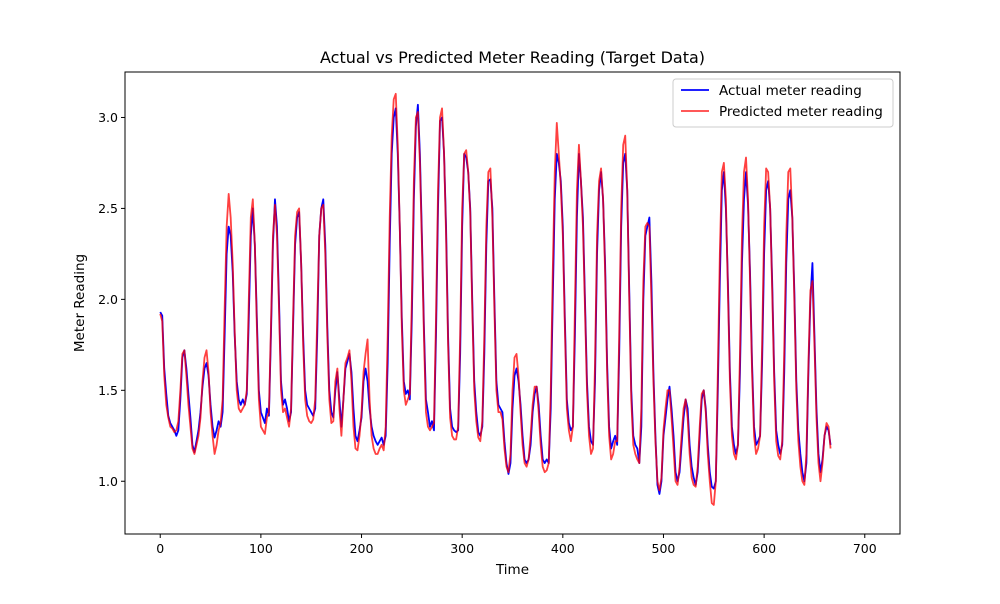  I want to click on x-tick-label: 300, so click(462, 548).